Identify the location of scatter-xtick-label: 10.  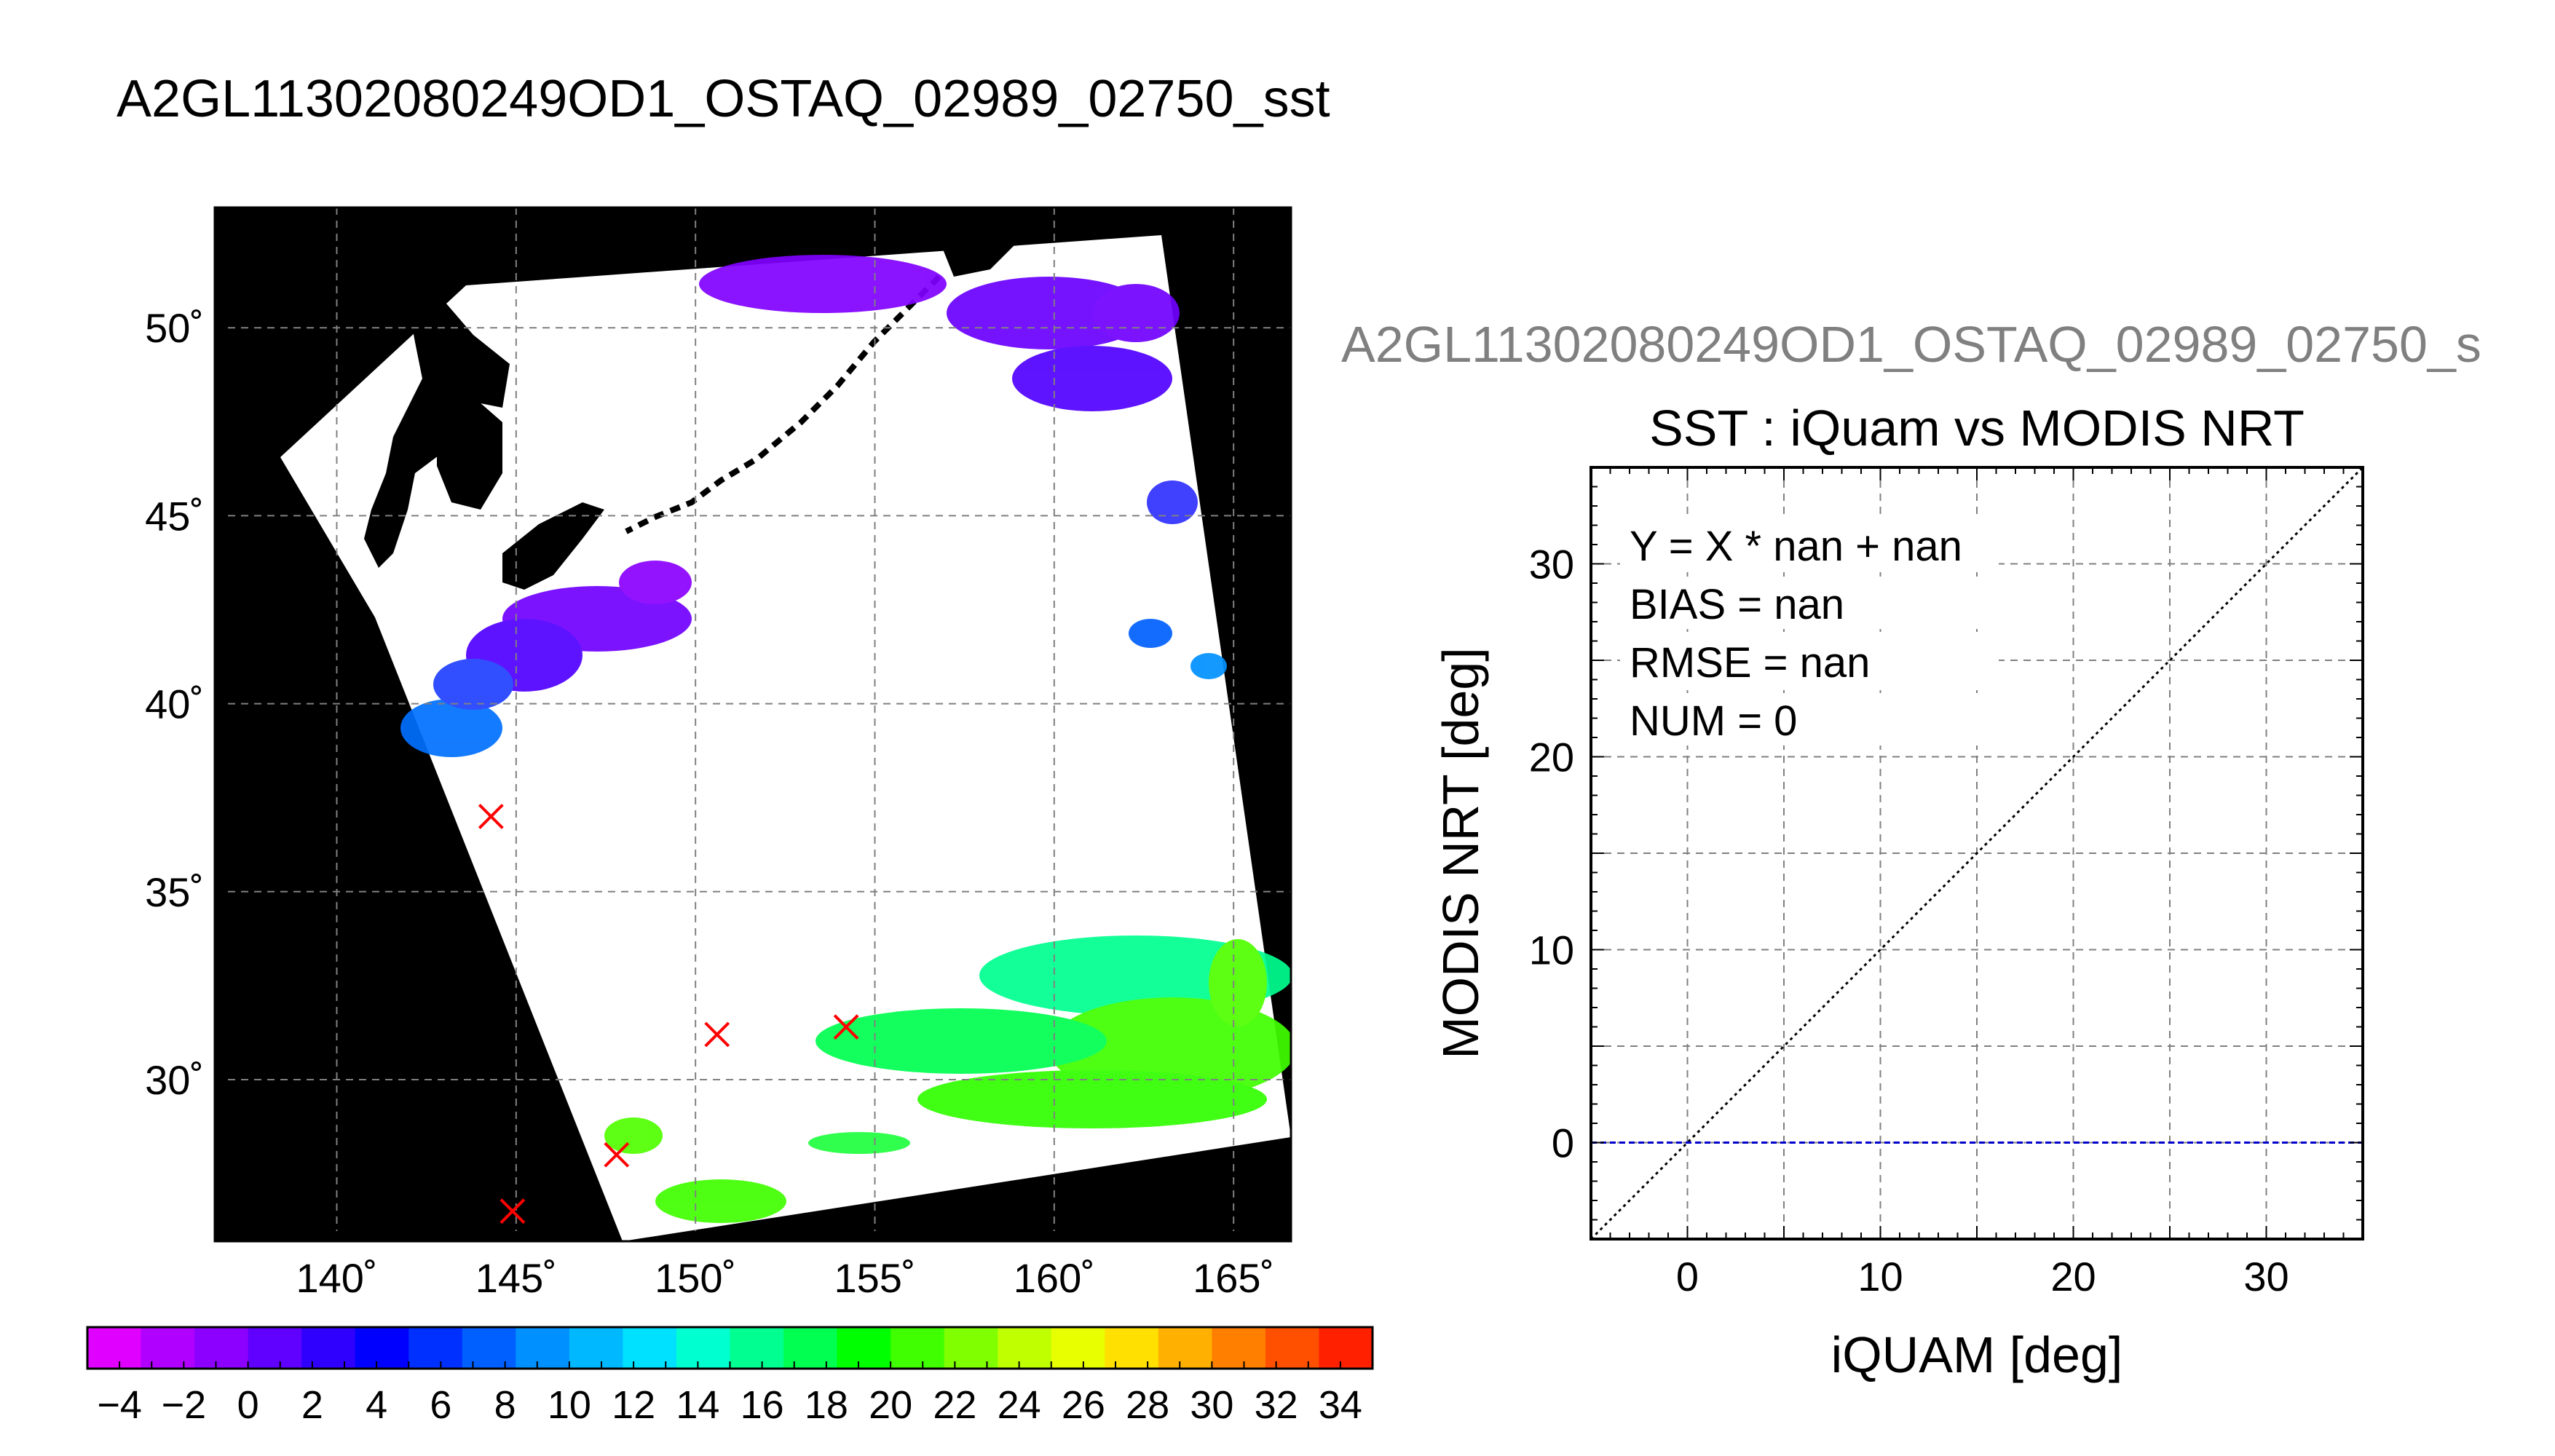
(1880, 1276).